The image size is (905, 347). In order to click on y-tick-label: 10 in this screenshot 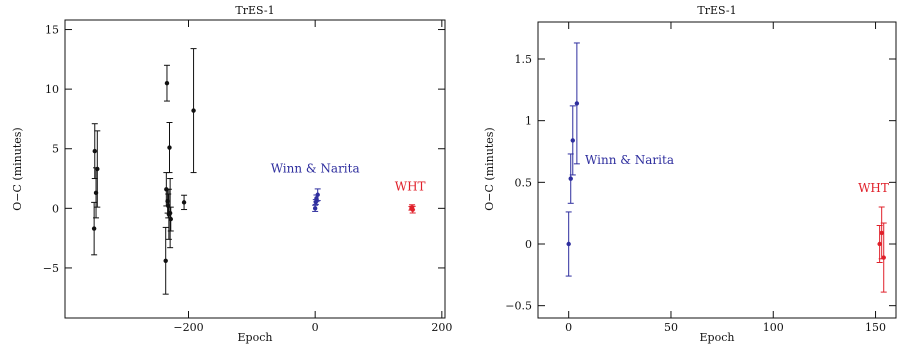, I will do `click(52, 89)`.